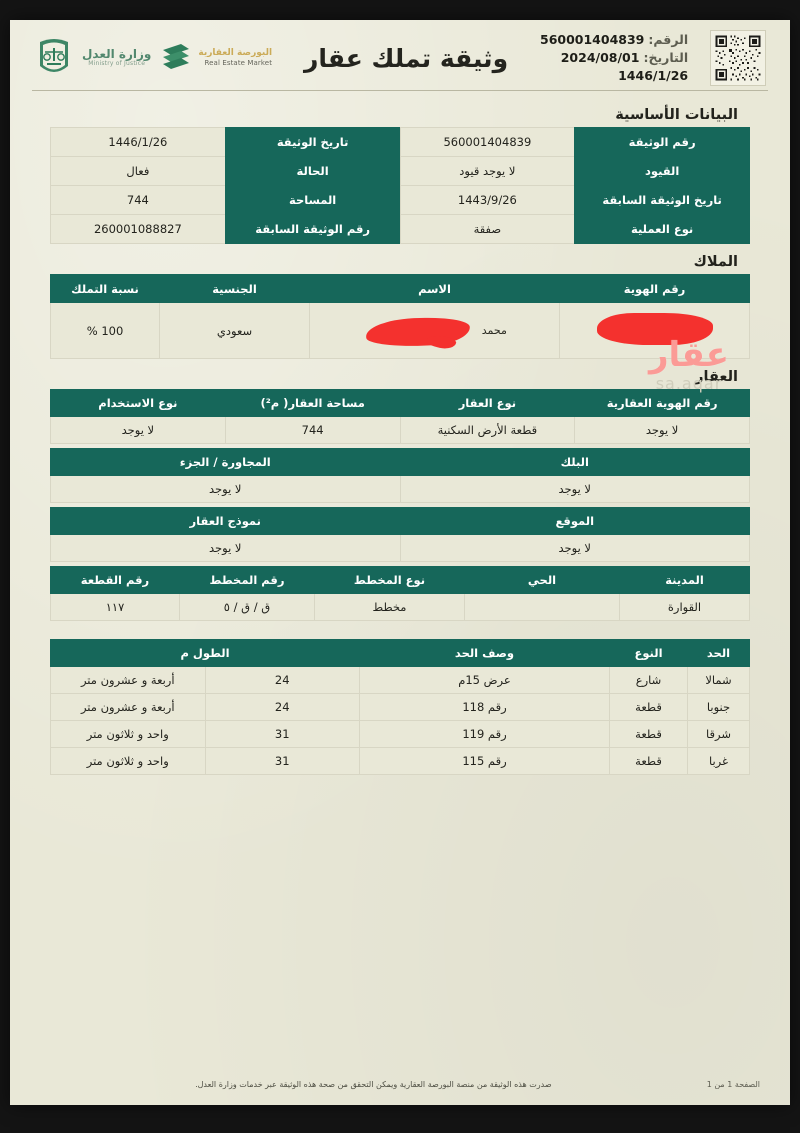  What do you see at coordinates (666, 57) in the screenshot?
I see `document-date-label: التاريخ:` at bounding box center [666, 57].